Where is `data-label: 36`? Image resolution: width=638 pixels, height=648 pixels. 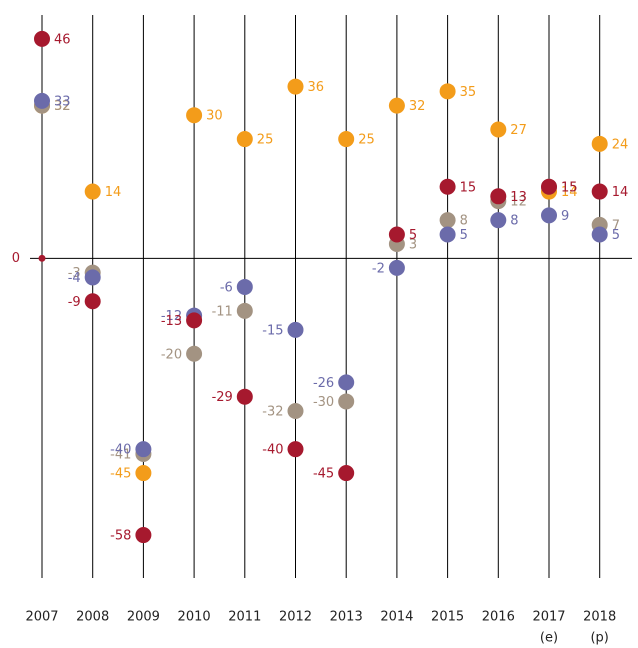
data-label: 36 is located at coordinates (316, 87).